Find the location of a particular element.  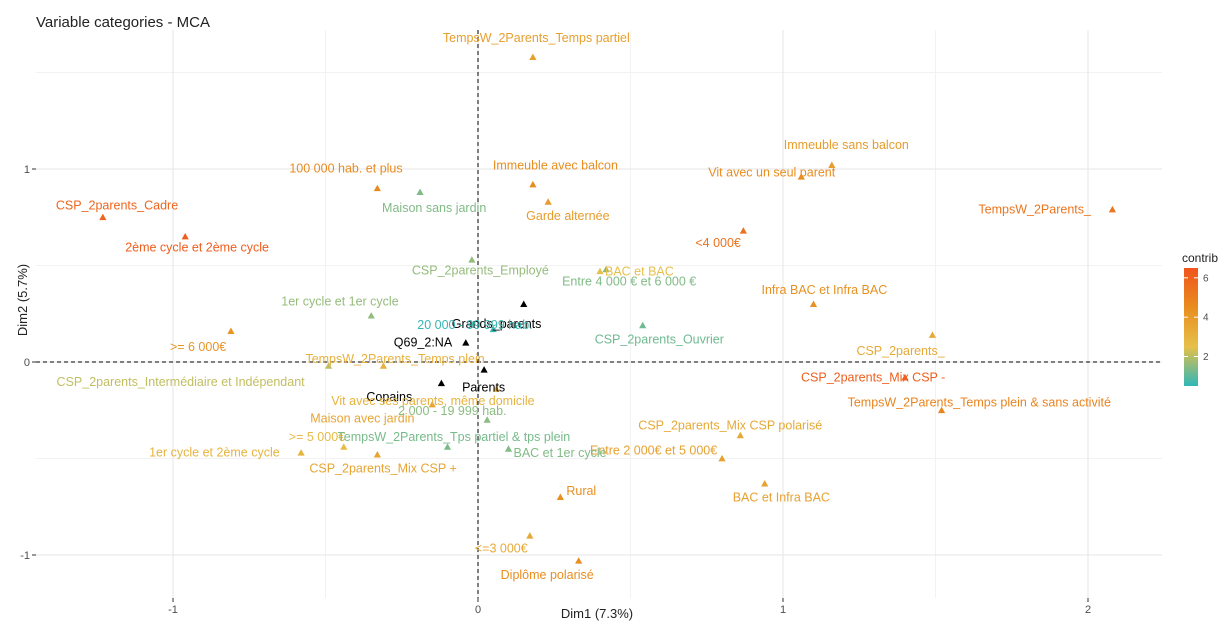

point-label: CSP_2parents_Mix CSP + is located at coordinates (382, 469).